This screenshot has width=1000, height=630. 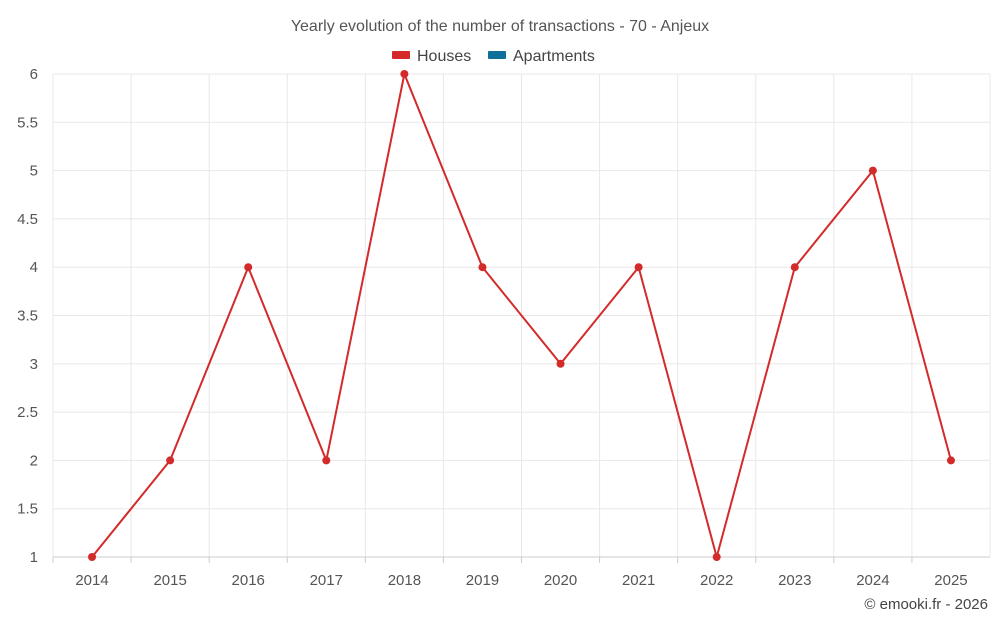 What do you see at coordinates (716, 580) in the screenshot?
I see `x-tick-label: 2022` at bounding box center [716, 580].